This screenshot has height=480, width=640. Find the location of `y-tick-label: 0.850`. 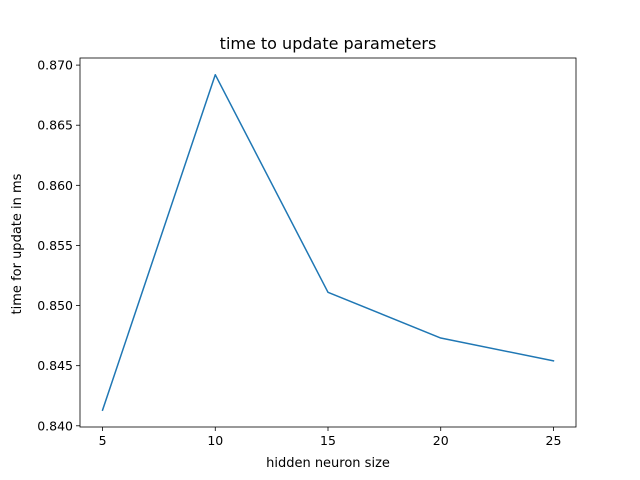

y-tick-label: 0.850 is located at coordinates (55, 305).